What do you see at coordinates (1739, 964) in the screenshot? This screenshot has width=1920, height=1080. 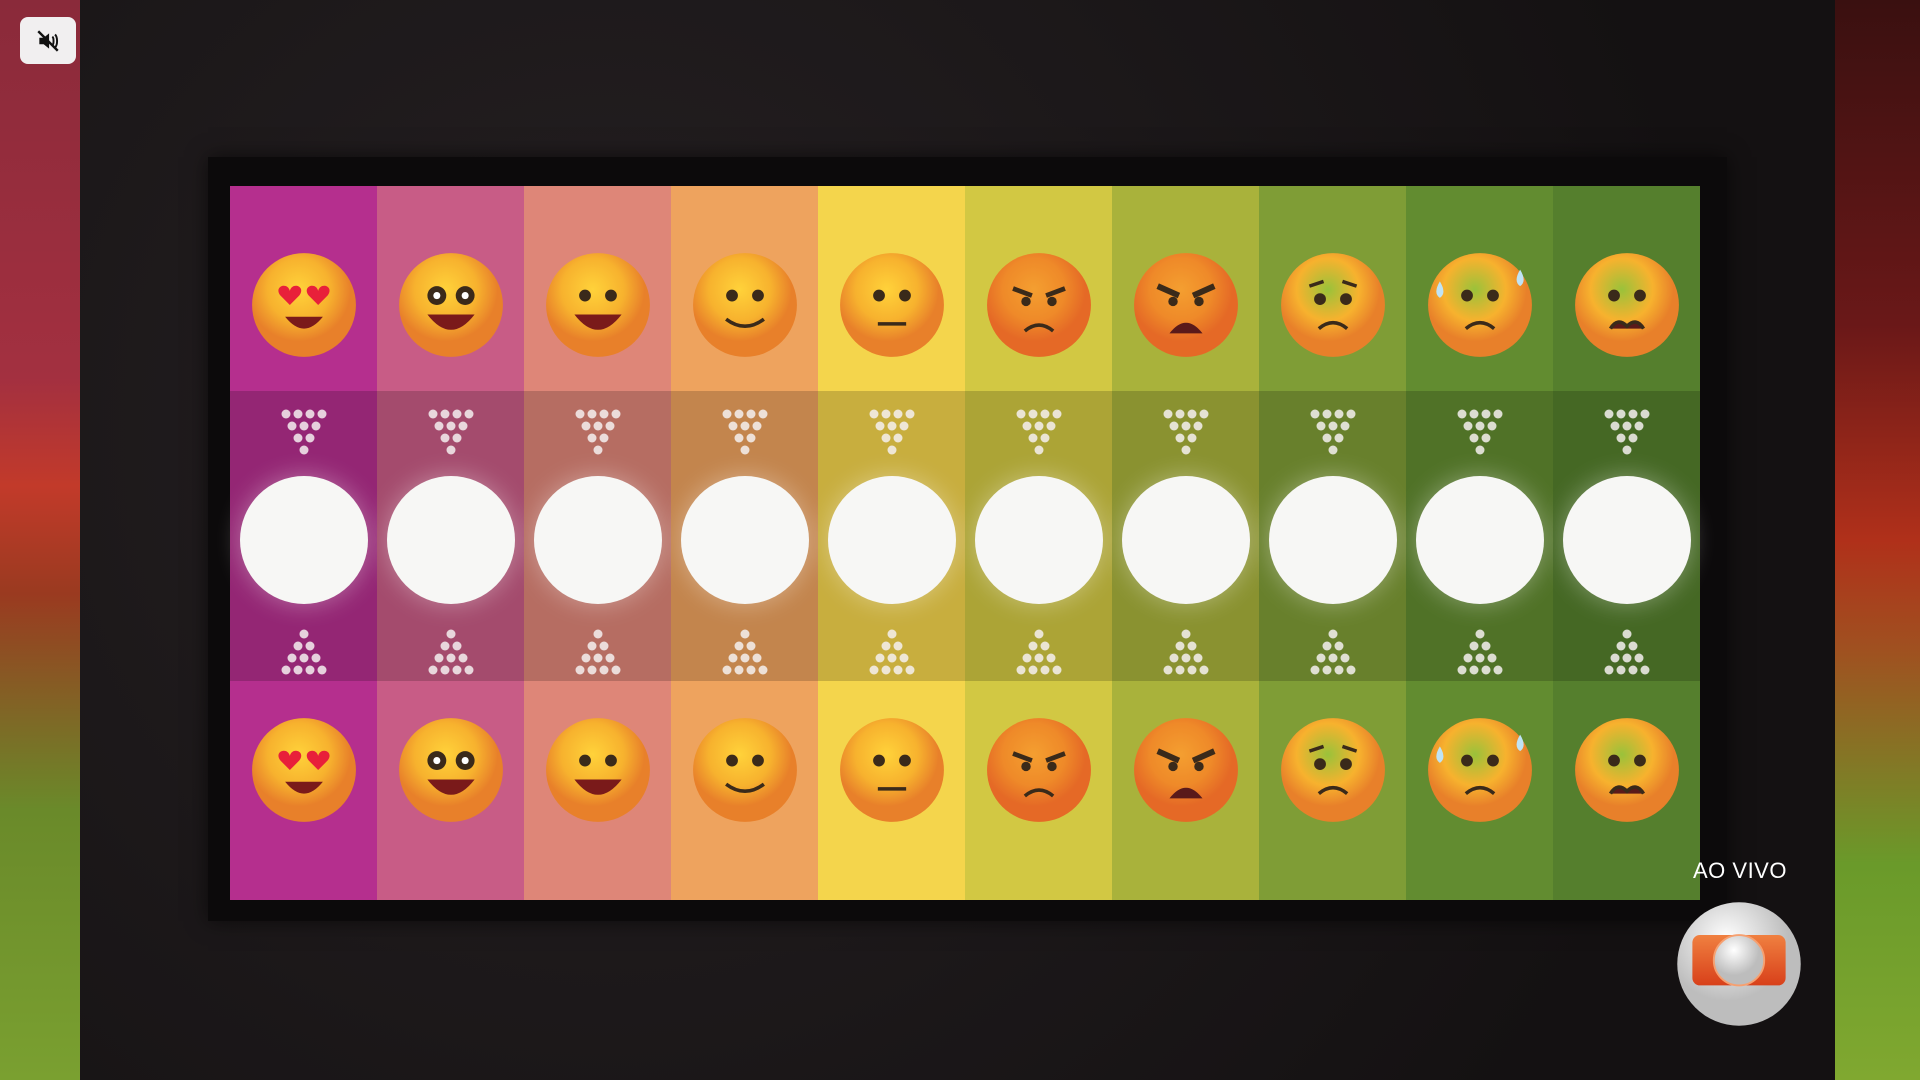 I see `globo-logo` at bounding box center [1739, 964].